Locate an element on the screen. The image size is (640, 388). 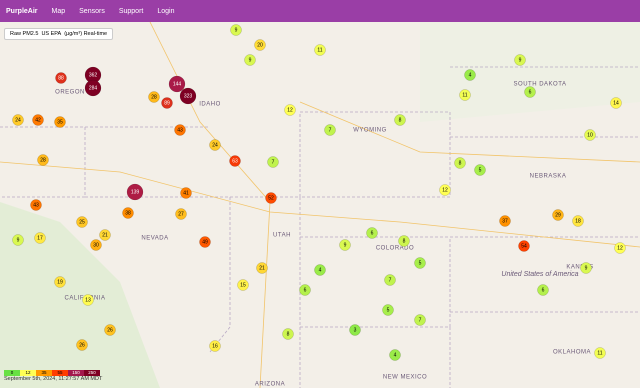
nav-item: Map is located at coordinates (58, 11).